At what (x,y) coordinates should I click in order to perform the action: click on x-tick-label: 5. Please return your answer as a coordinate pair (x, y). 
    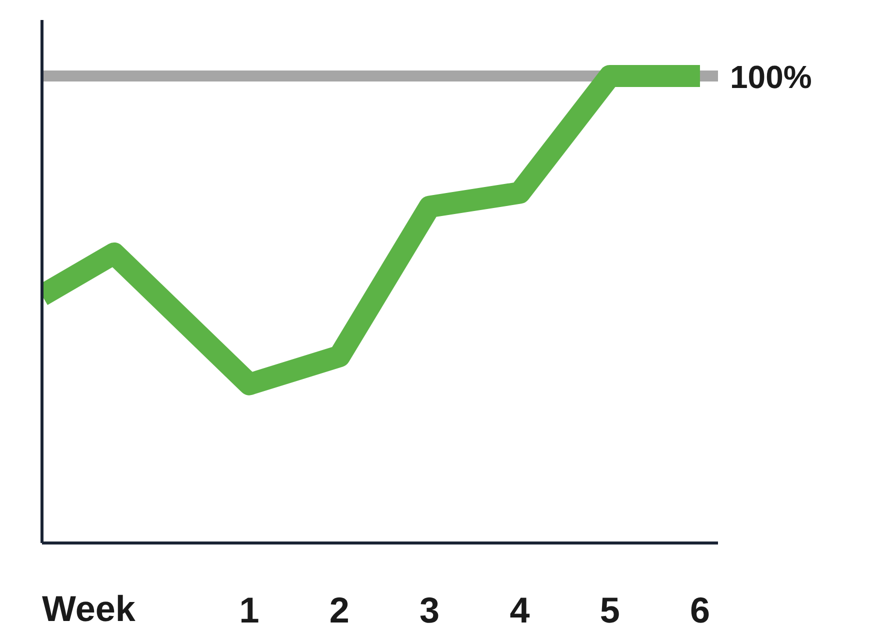
    Looking at the image, I should click on (610, 610).